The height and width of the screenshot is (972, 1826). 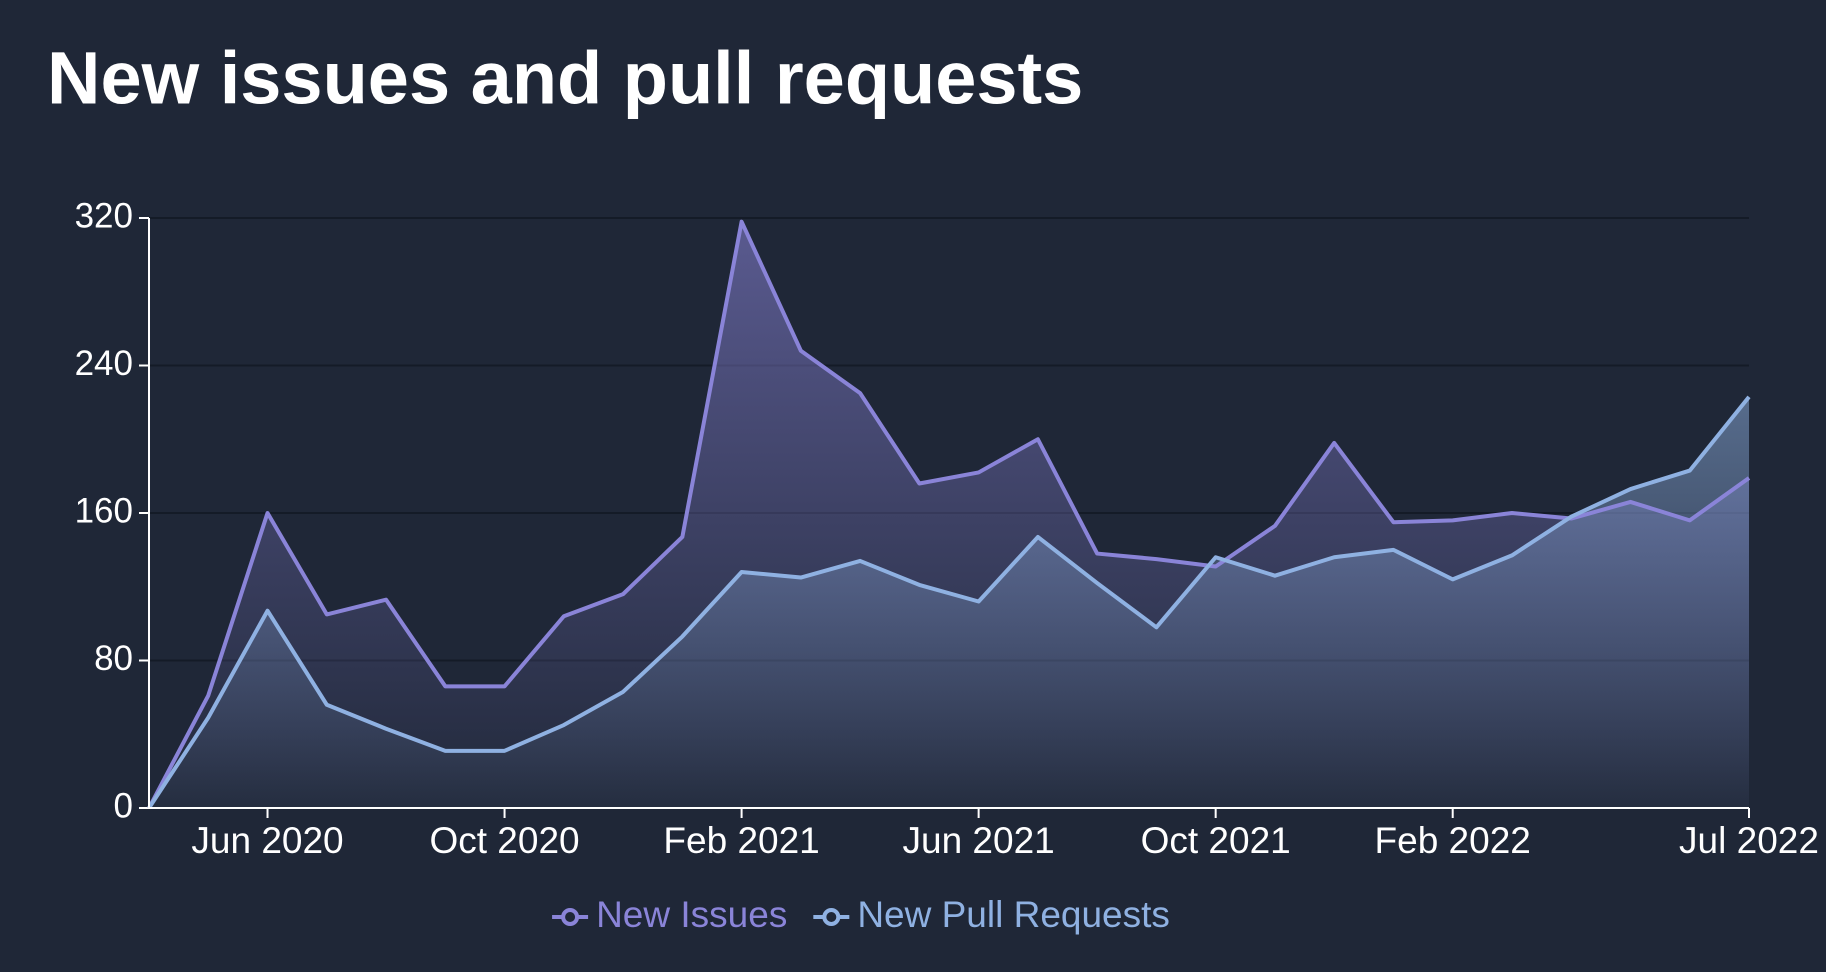 I want to click on y-tick-label: 0, so click(x=123, y=805).